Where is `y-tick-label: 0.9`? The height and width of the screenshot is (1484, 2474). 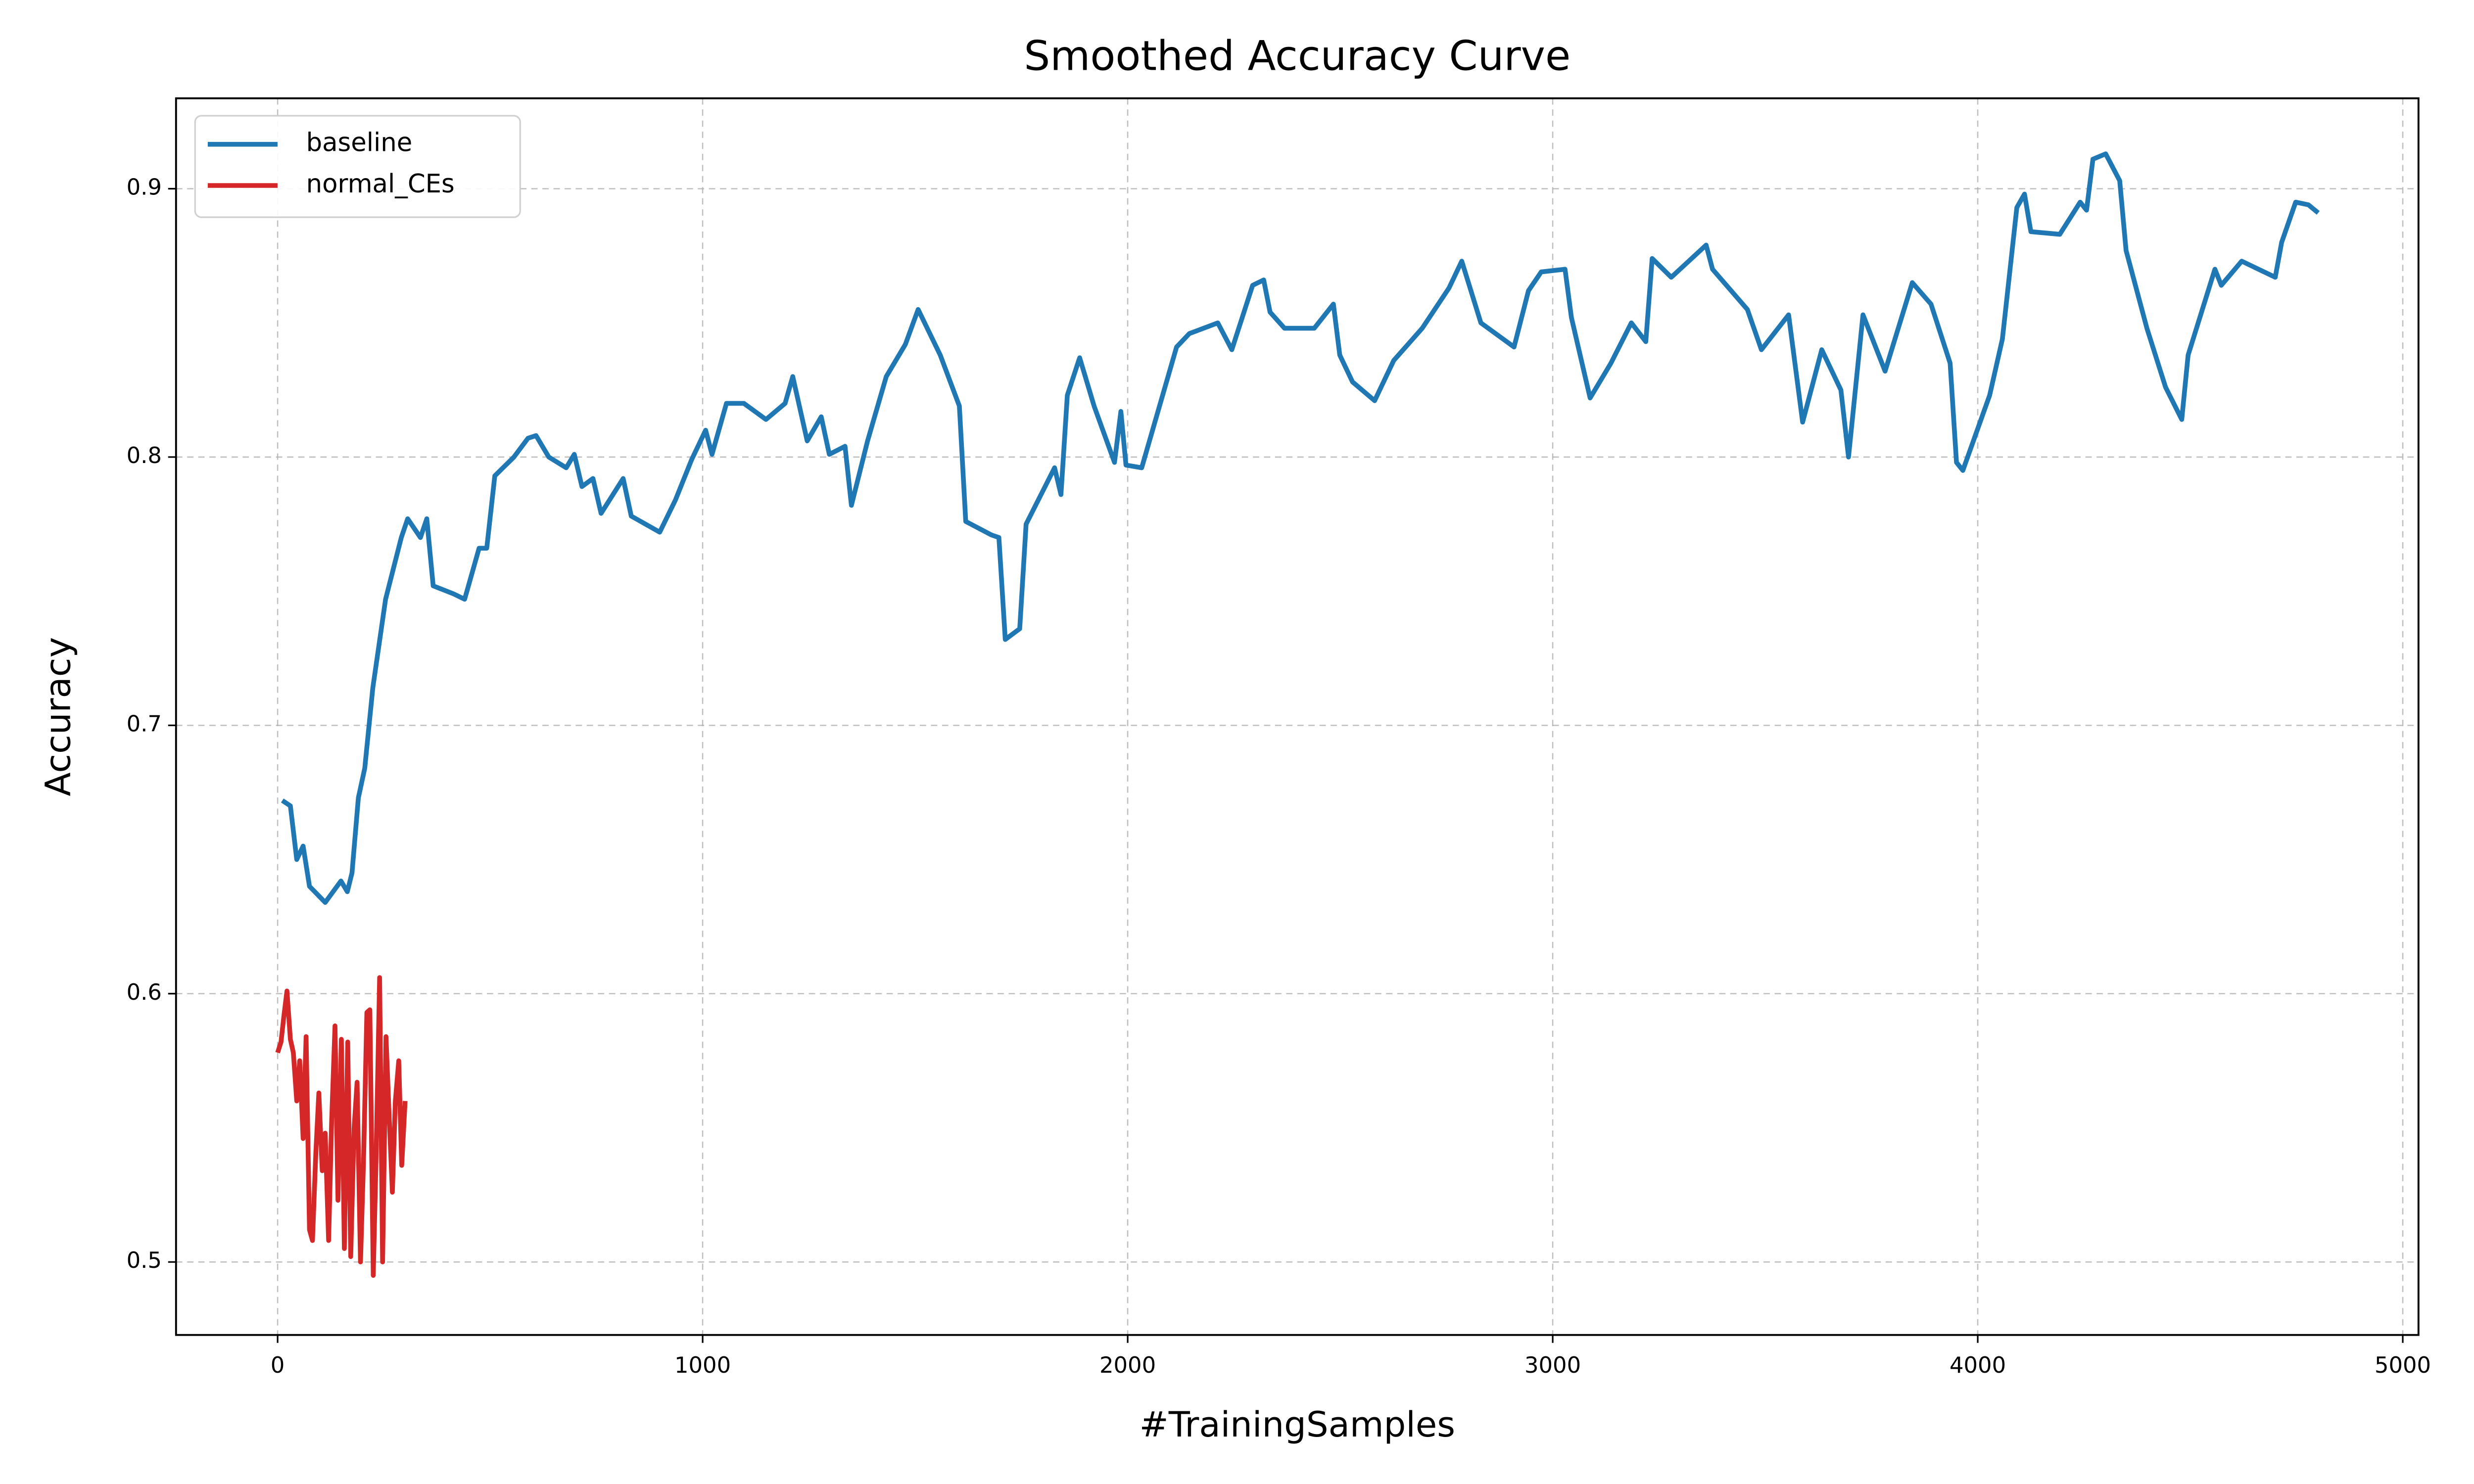
y-tick-label: 0.9 is located at coordinates (144, 187).